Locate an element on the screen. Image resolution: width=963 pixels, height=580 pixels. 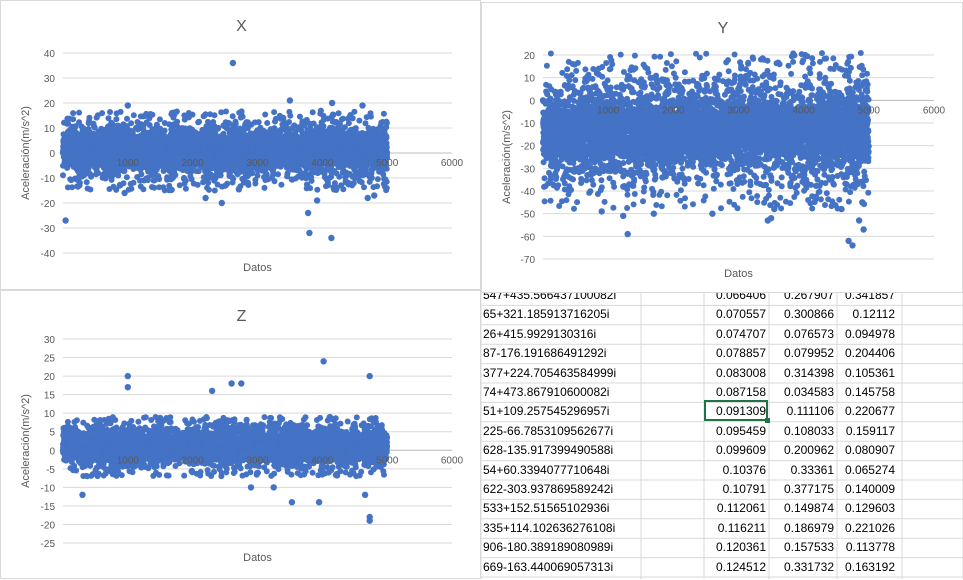
y-tick-label: -20 is located at coordinates (48, 204).